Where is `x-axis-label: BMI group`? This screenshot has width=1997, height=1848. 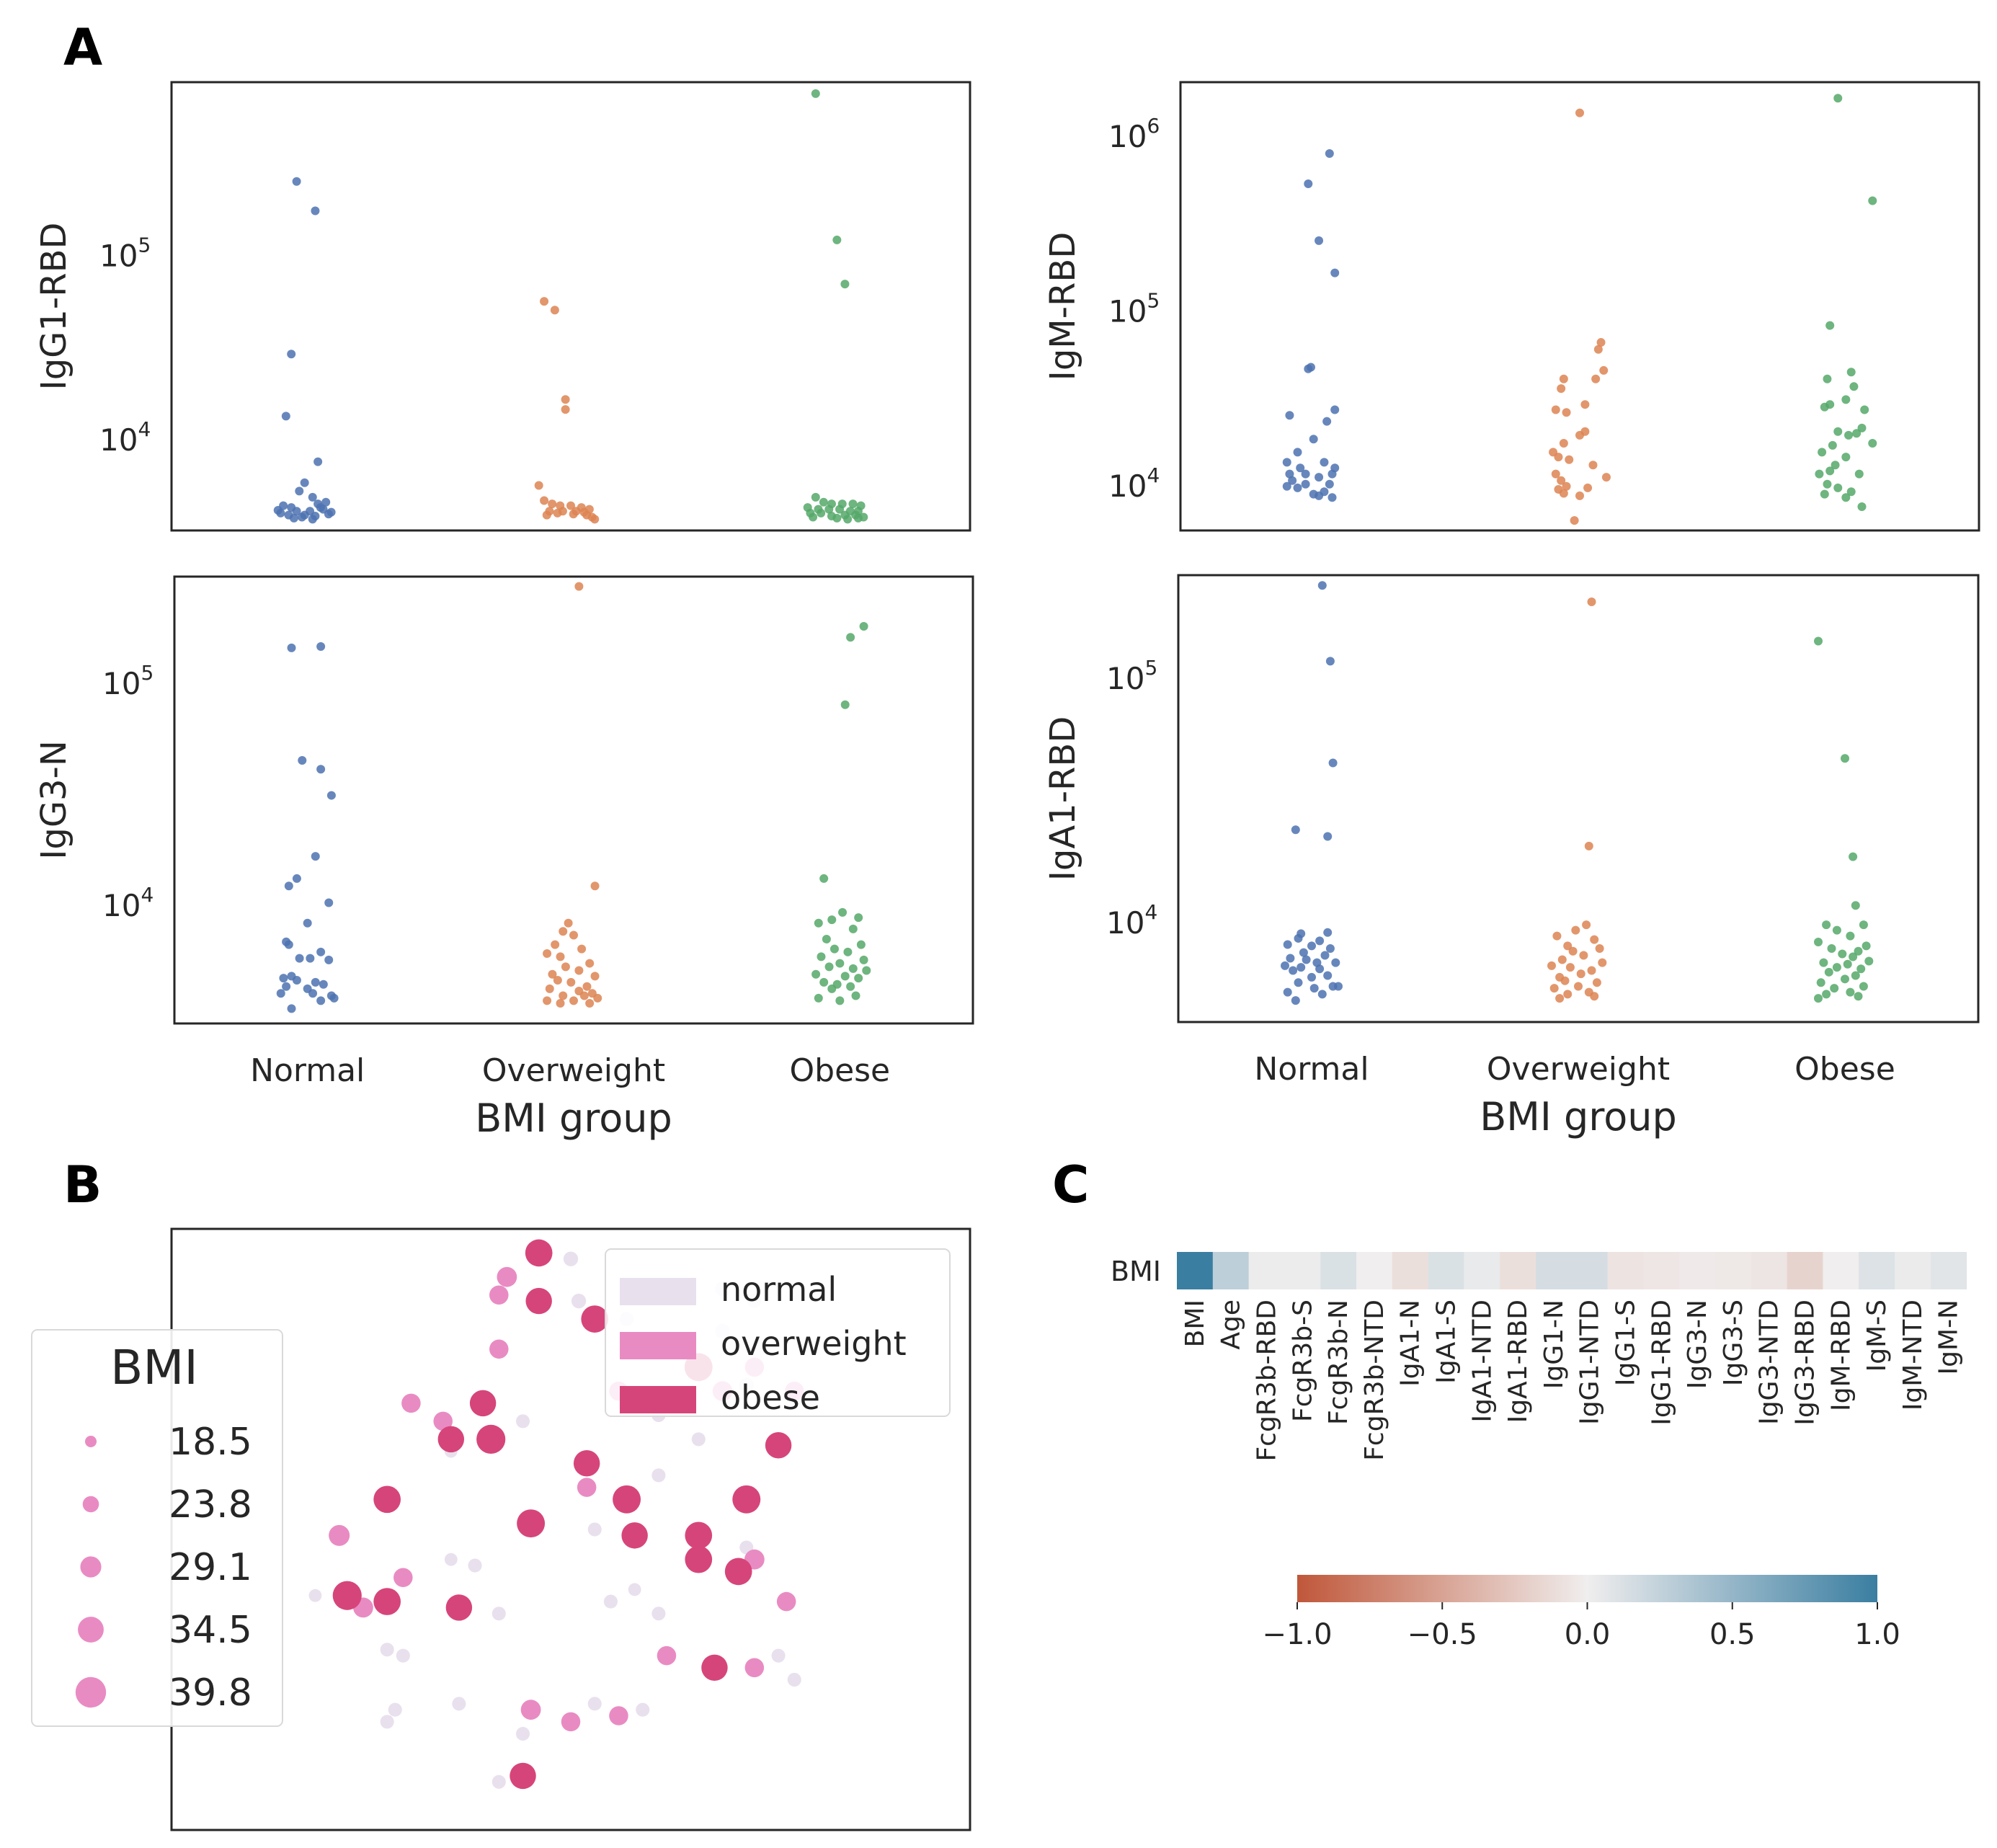
x-axis-label: BMI group is located at coordinates (574, 1118).